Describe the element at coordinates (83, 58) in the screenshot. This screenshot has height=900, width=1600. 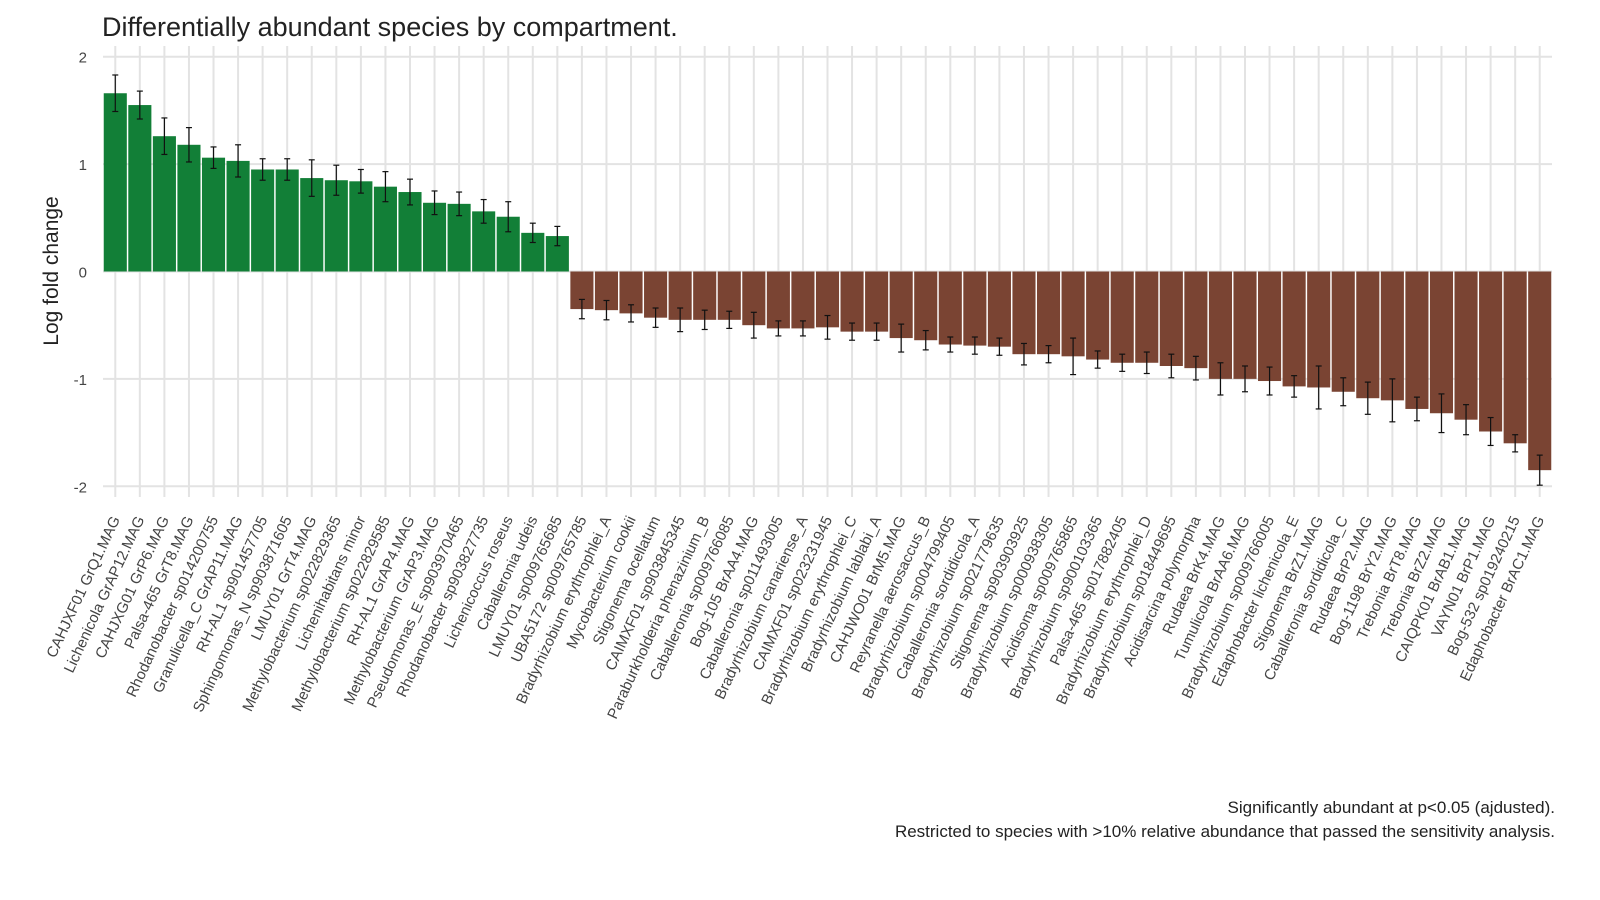
I see `y-tick-label: 2` at that location.